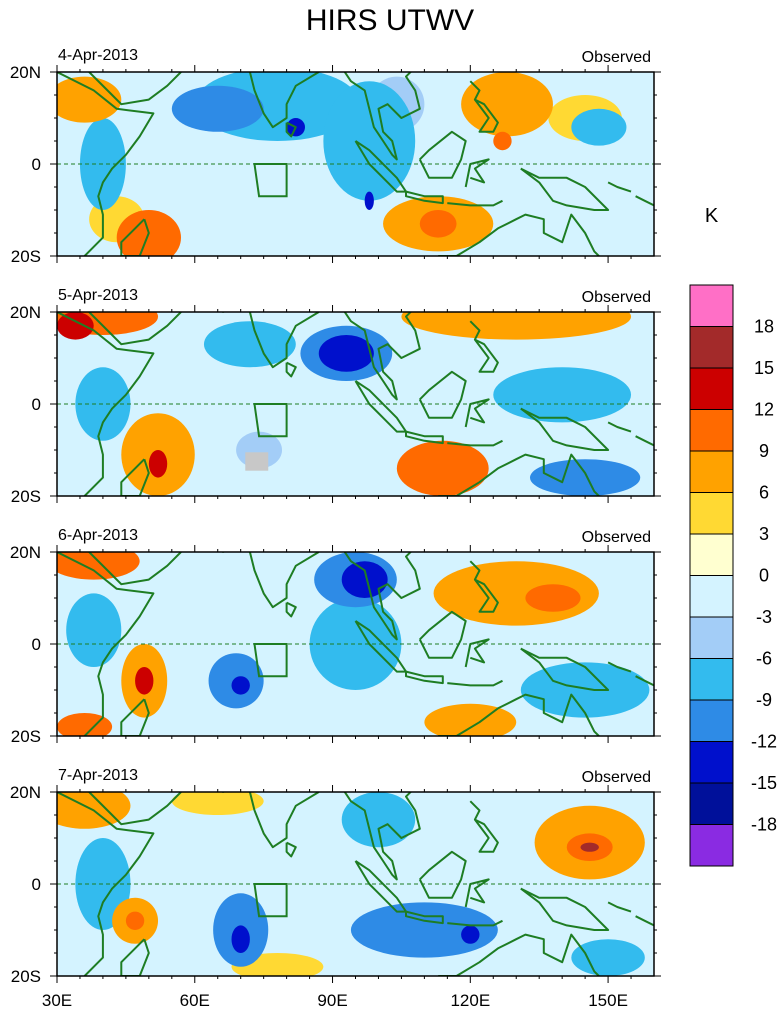  Describe the element at coordinates (57, 1000) in the screenshot. I see `x-tick-label: 30E` at that location.